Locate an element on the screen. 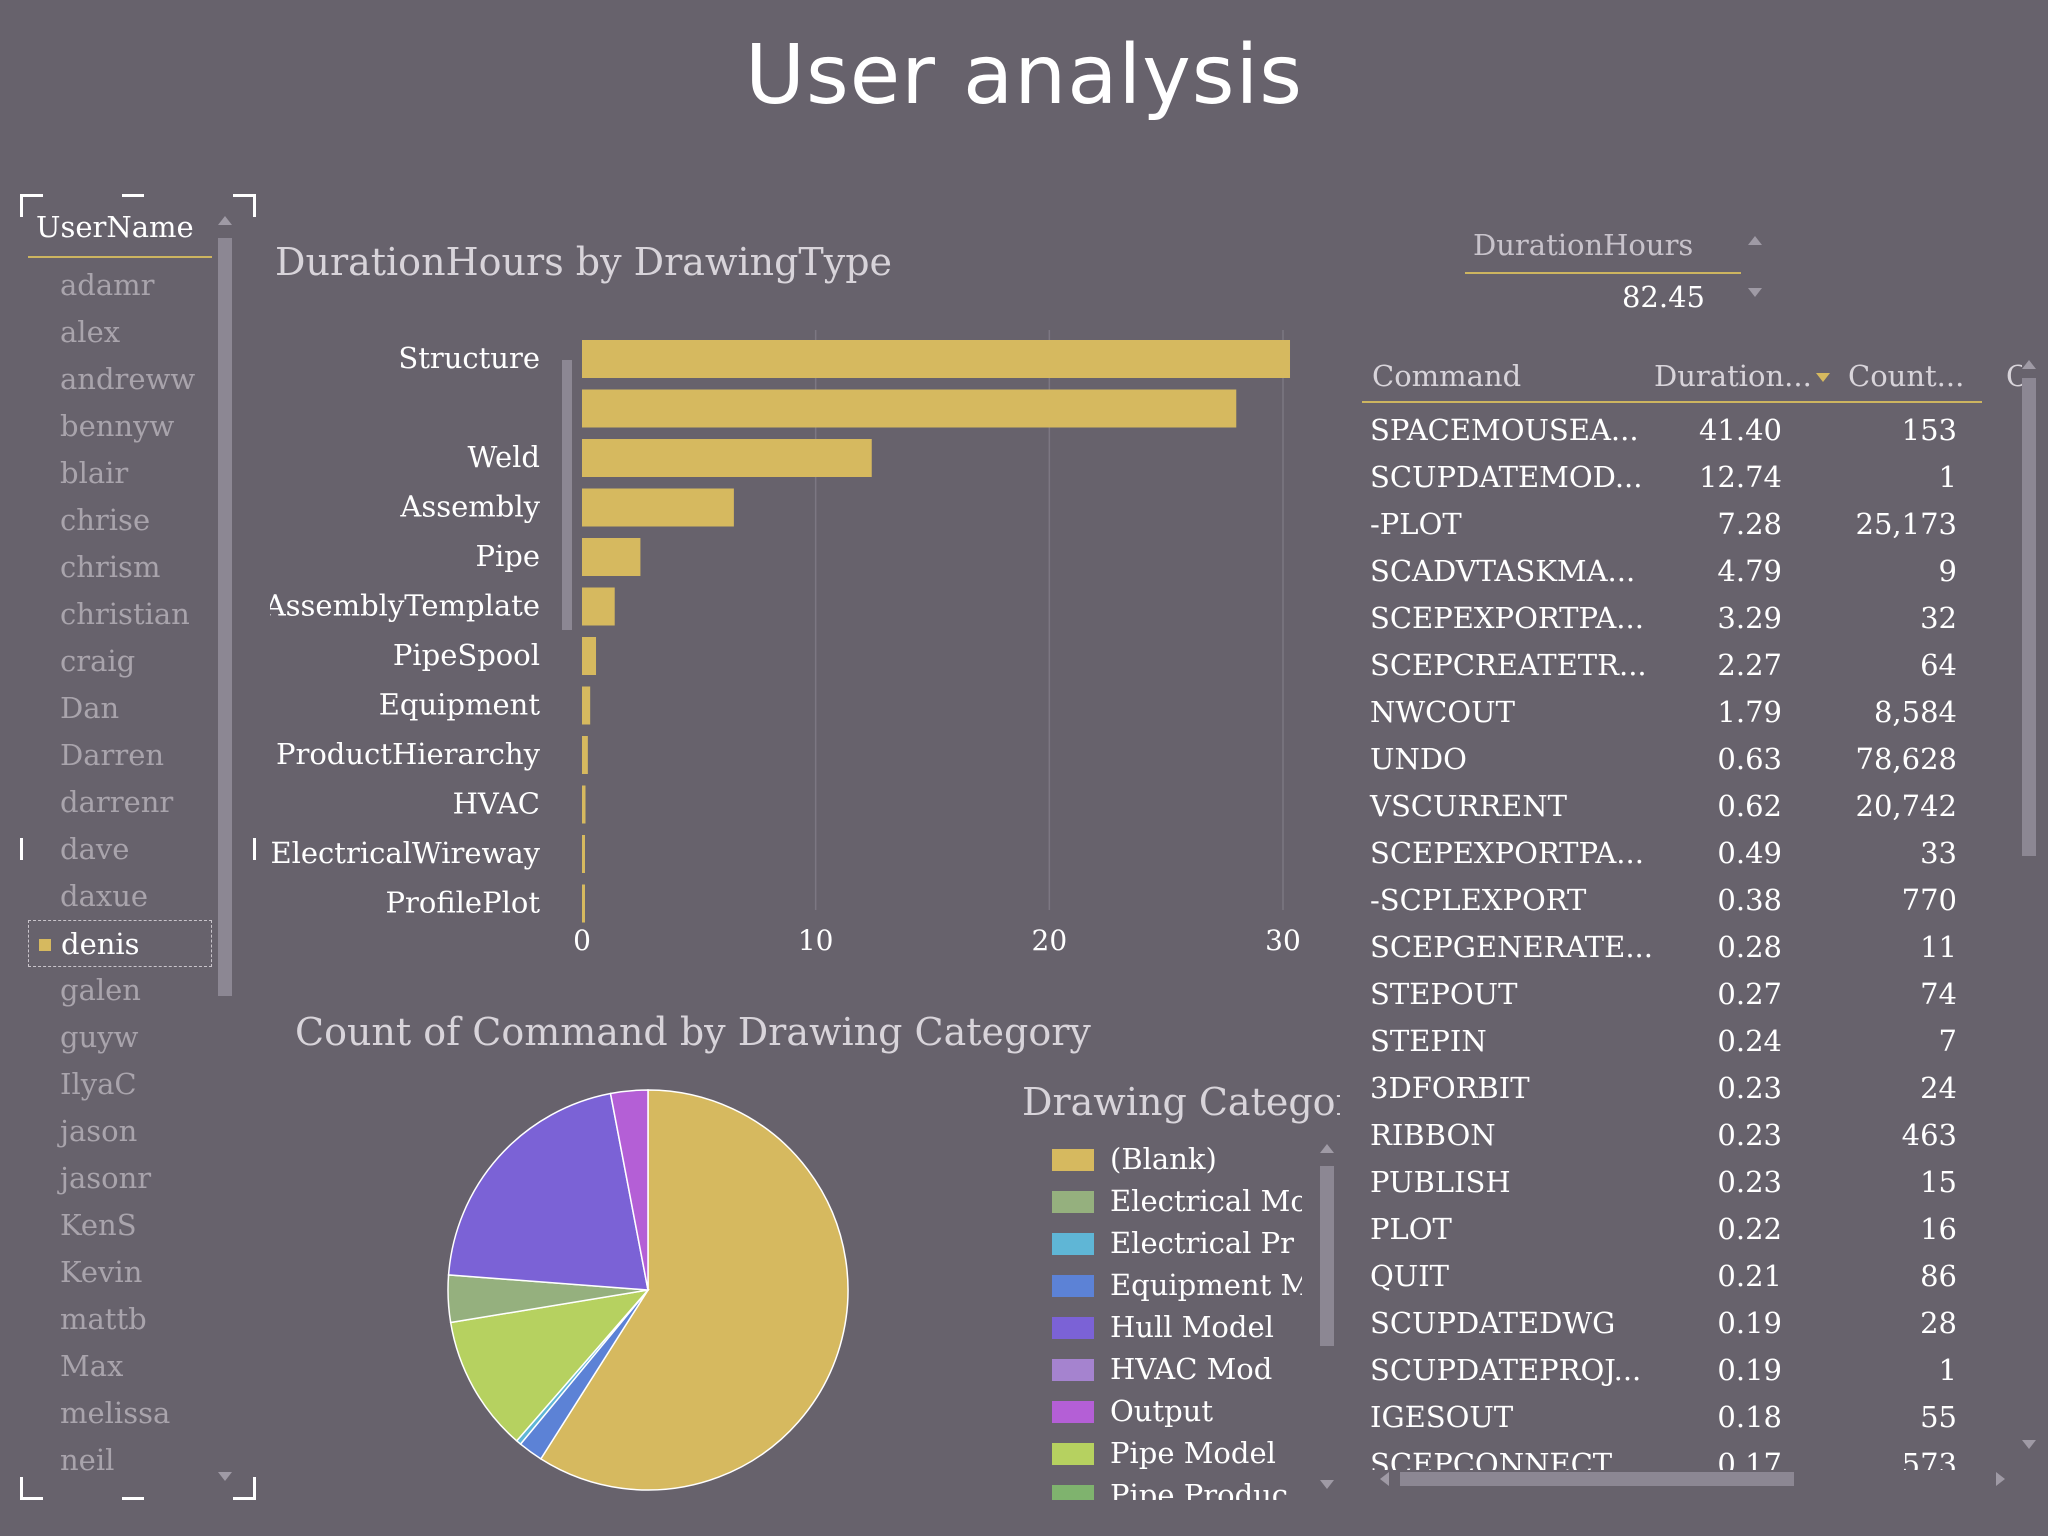  slicer-item: denis is located at coordinates (120, 943).